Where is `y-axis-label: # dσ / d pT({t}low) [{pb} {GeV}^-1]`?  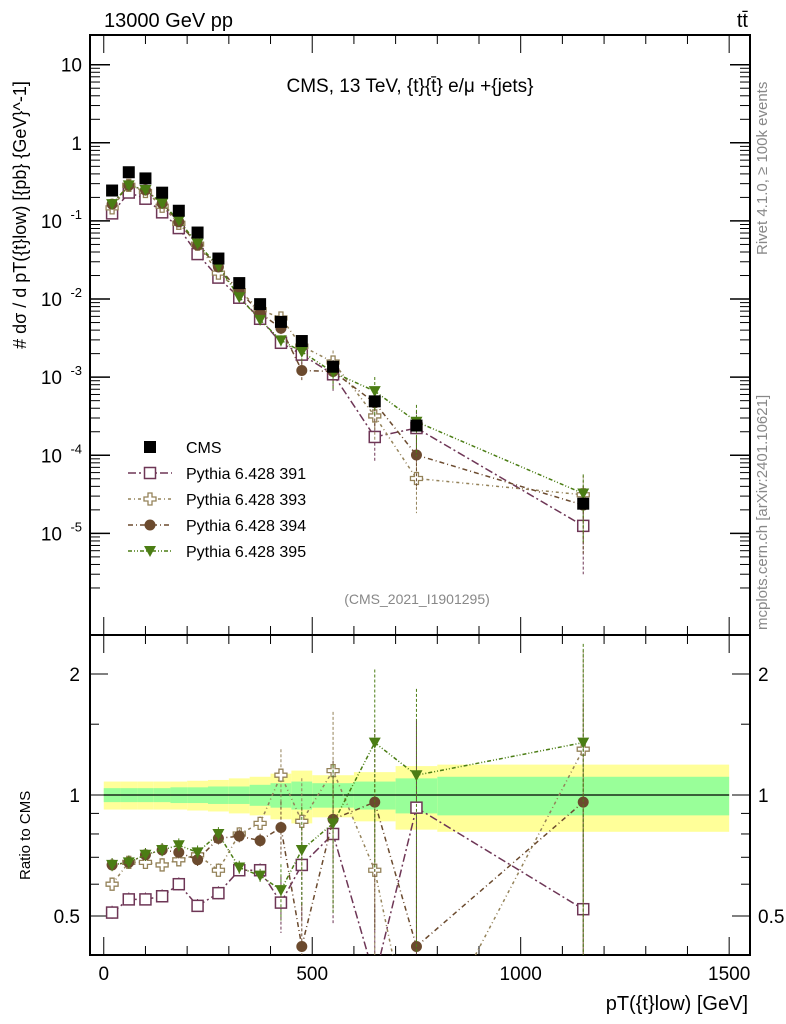
y-axis-label: # dσ / d pT({t}low) [{pb} {GeV}^-1] is located at coordinates (20, 215).